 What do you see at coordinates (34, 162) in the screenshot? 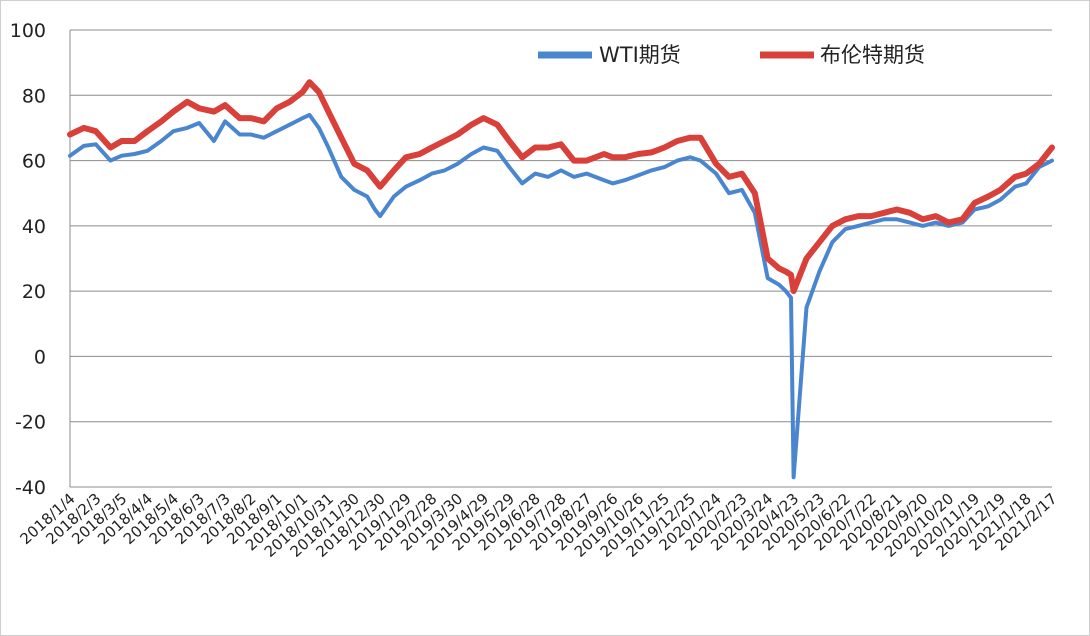
I see `y-tick-label: 60` at bounding box center [34, 162].